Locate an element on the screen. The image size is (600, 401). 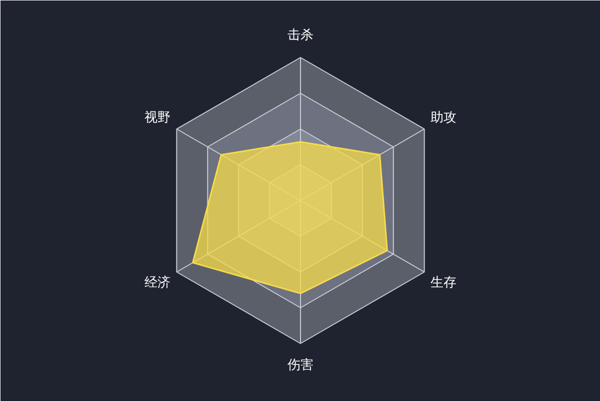
spoke-label: 视野 is located at coordinates (157, 118).